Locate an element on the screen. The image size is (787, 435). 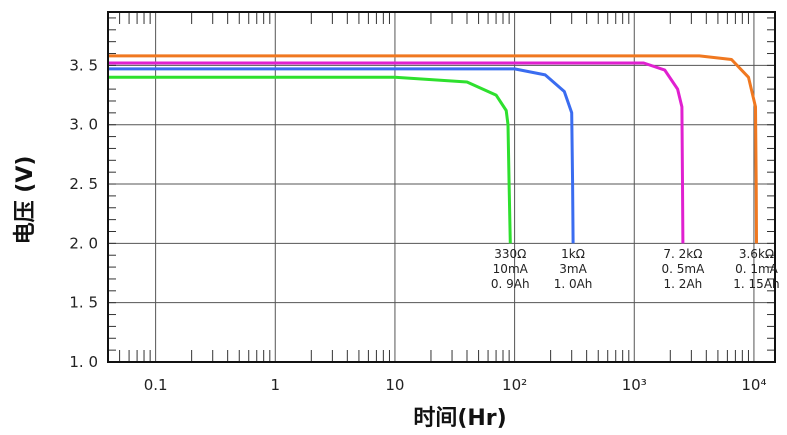
y-axis-title: 电压 (V) is located at coordinates (25, 200).